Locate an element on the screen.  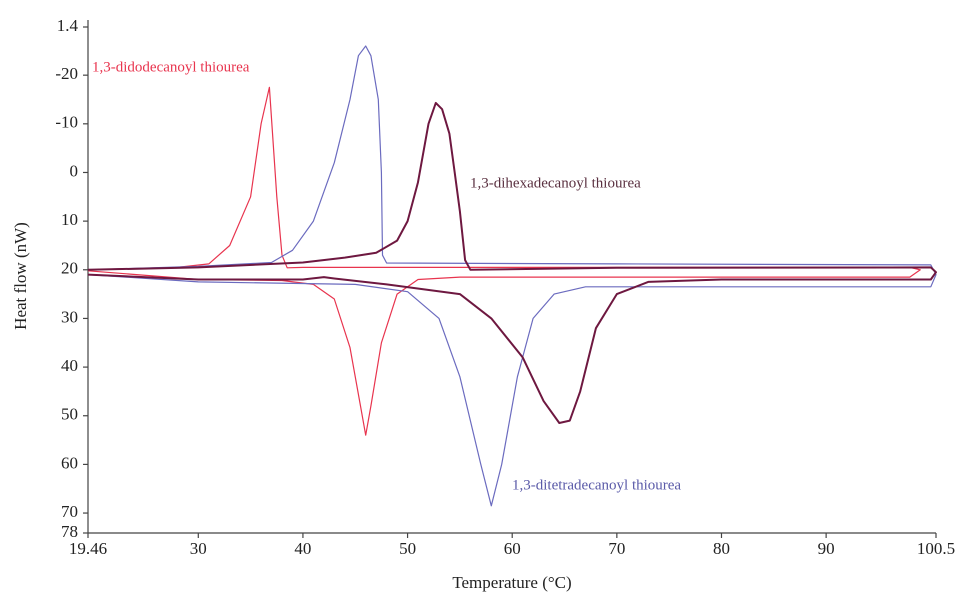
y-tick-label: 10 is located at coordinates (69, 219).